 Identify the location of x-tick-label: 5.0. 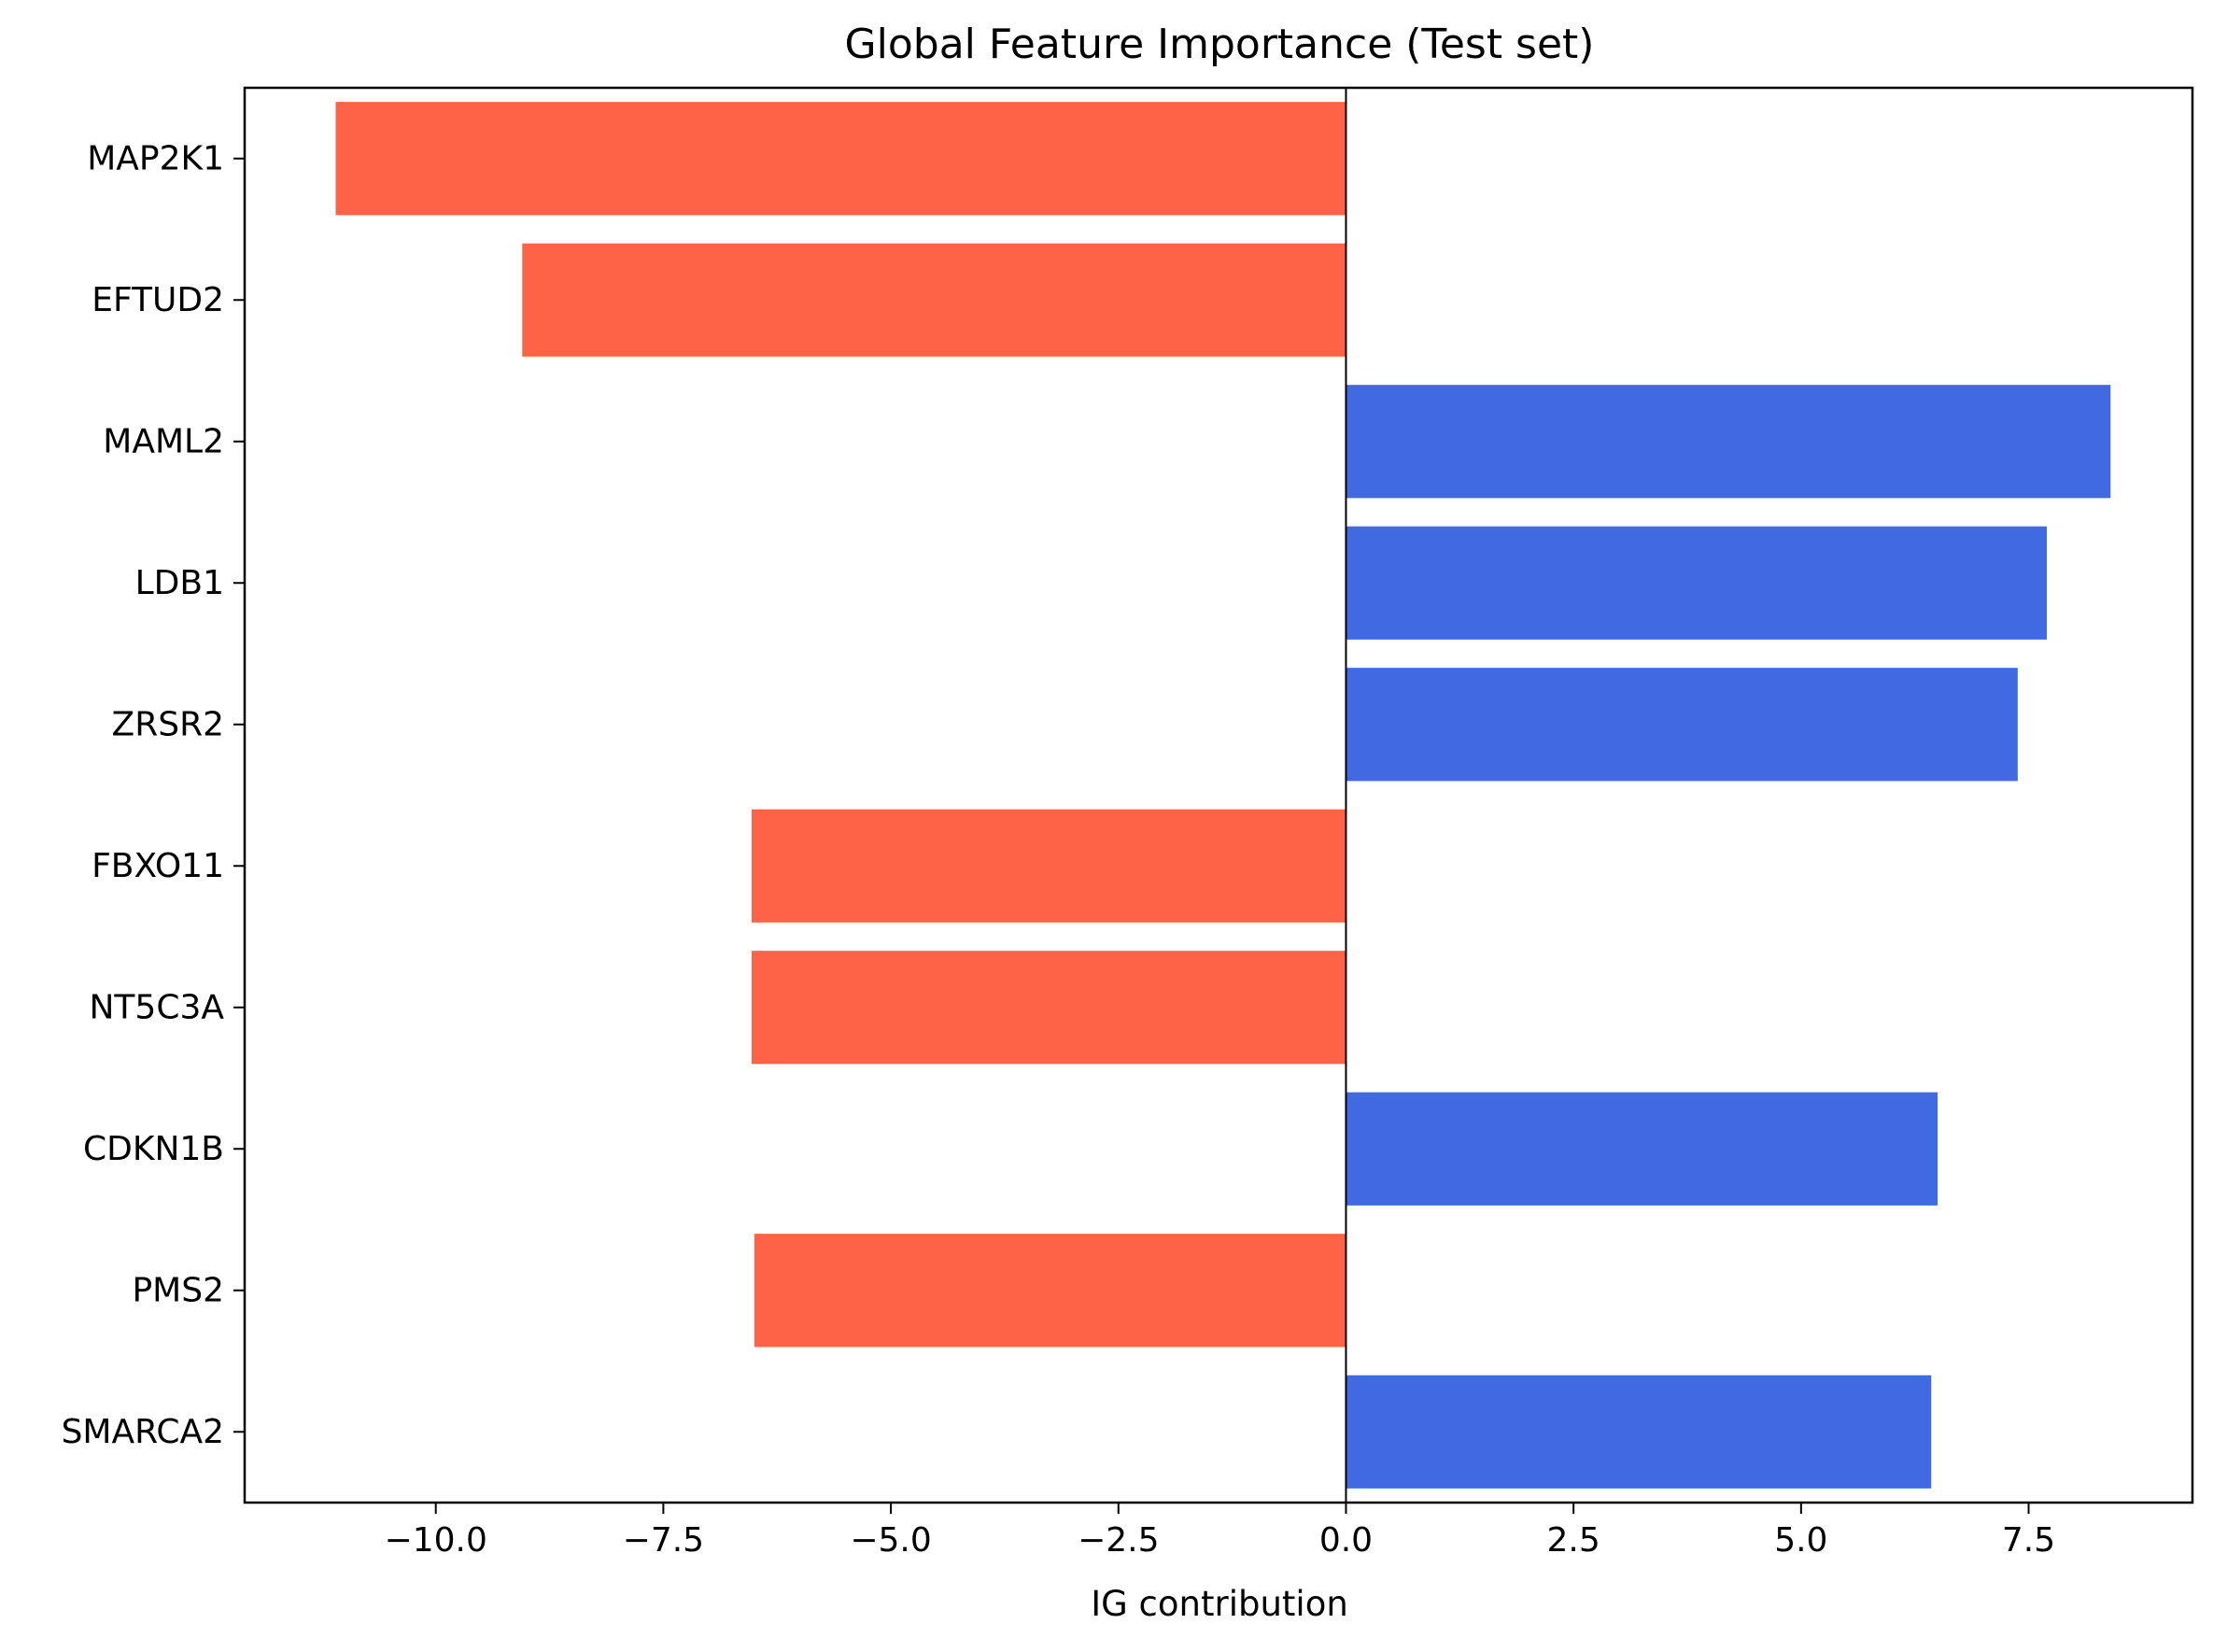
(1801, 1540).